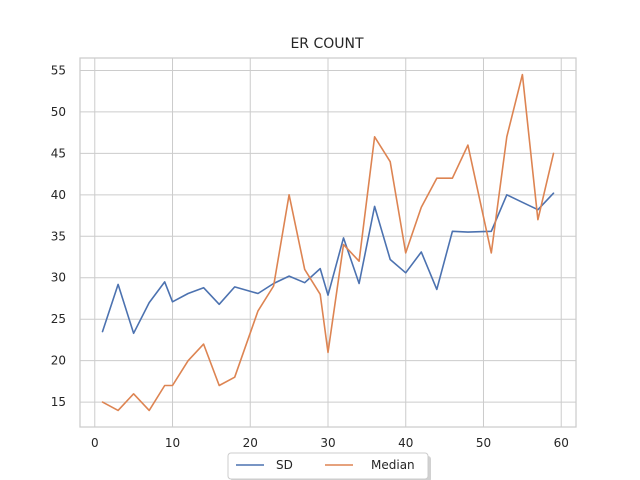  Describe the element at coordinates (58, 278) in the screenshot. I see `y-tick-label: 30` at that location.